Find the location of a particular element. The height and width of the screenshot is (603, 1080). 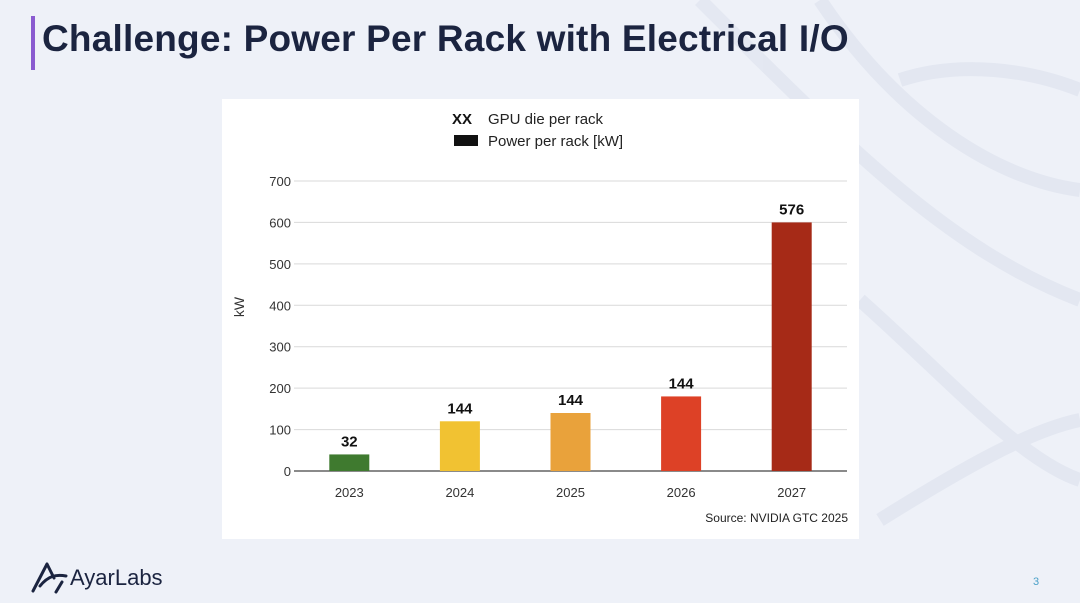

bar-2026 is located at coordinates (681, 433).